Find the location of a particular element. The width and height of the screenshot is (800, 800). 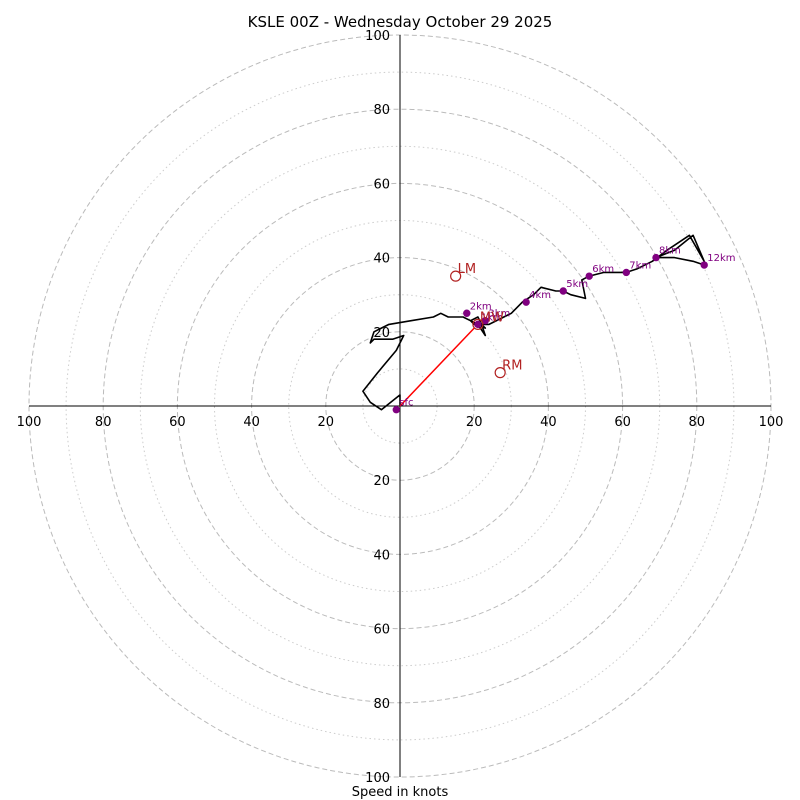

storm-motion-label: RM is located at coordinates (512, 366).